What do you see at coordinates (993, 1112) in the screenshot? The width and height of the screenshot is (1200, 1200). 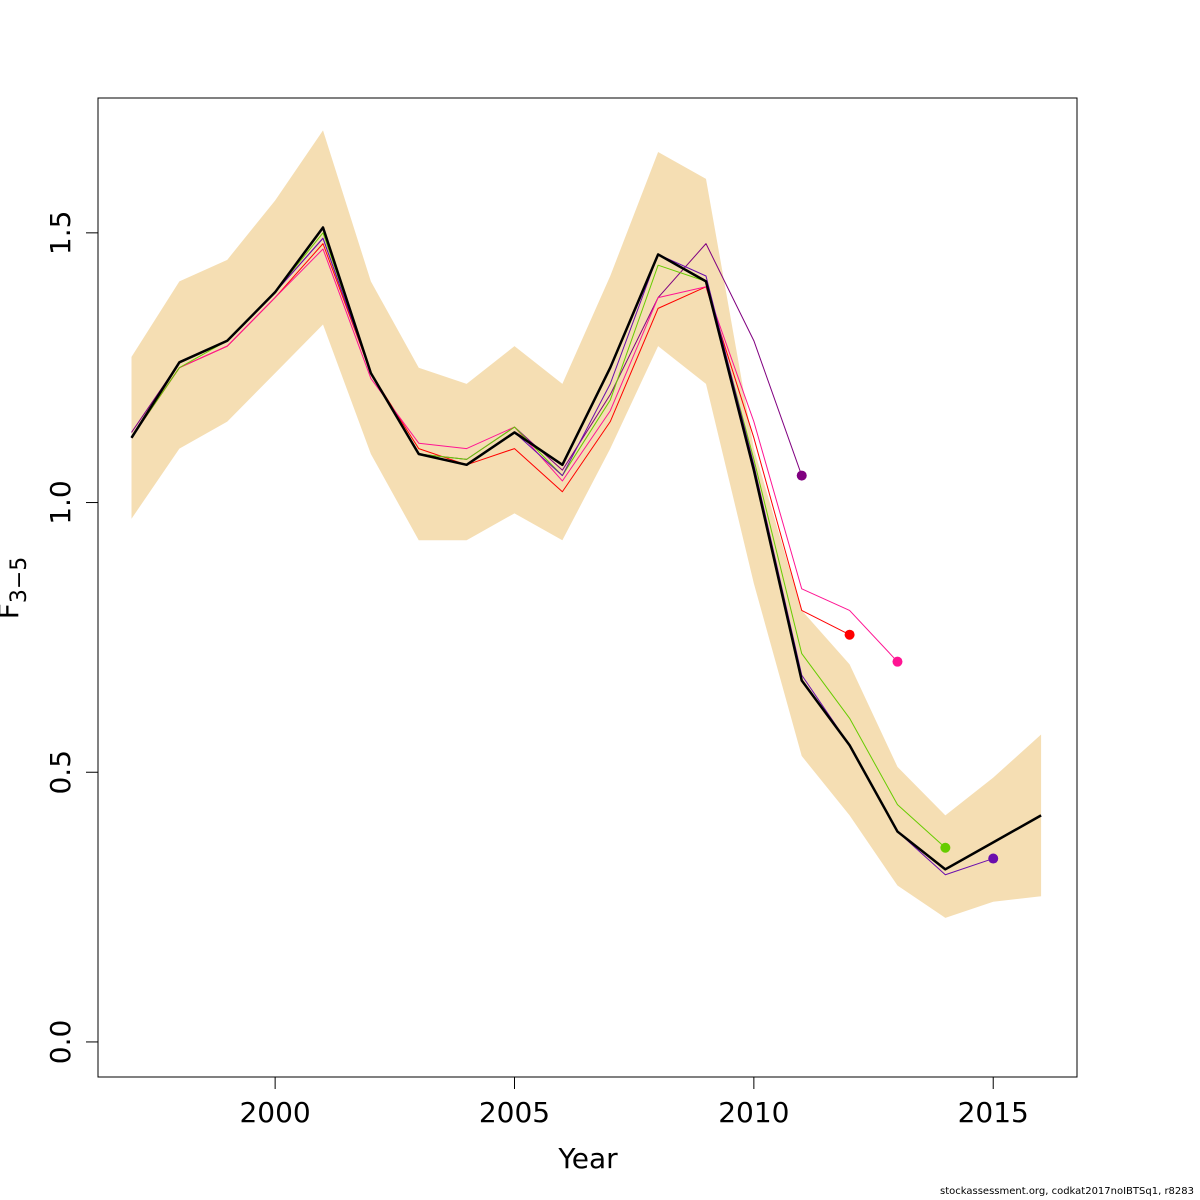 I see `x-tick-label-2015: 2015` at bounding box center [993, 1112].